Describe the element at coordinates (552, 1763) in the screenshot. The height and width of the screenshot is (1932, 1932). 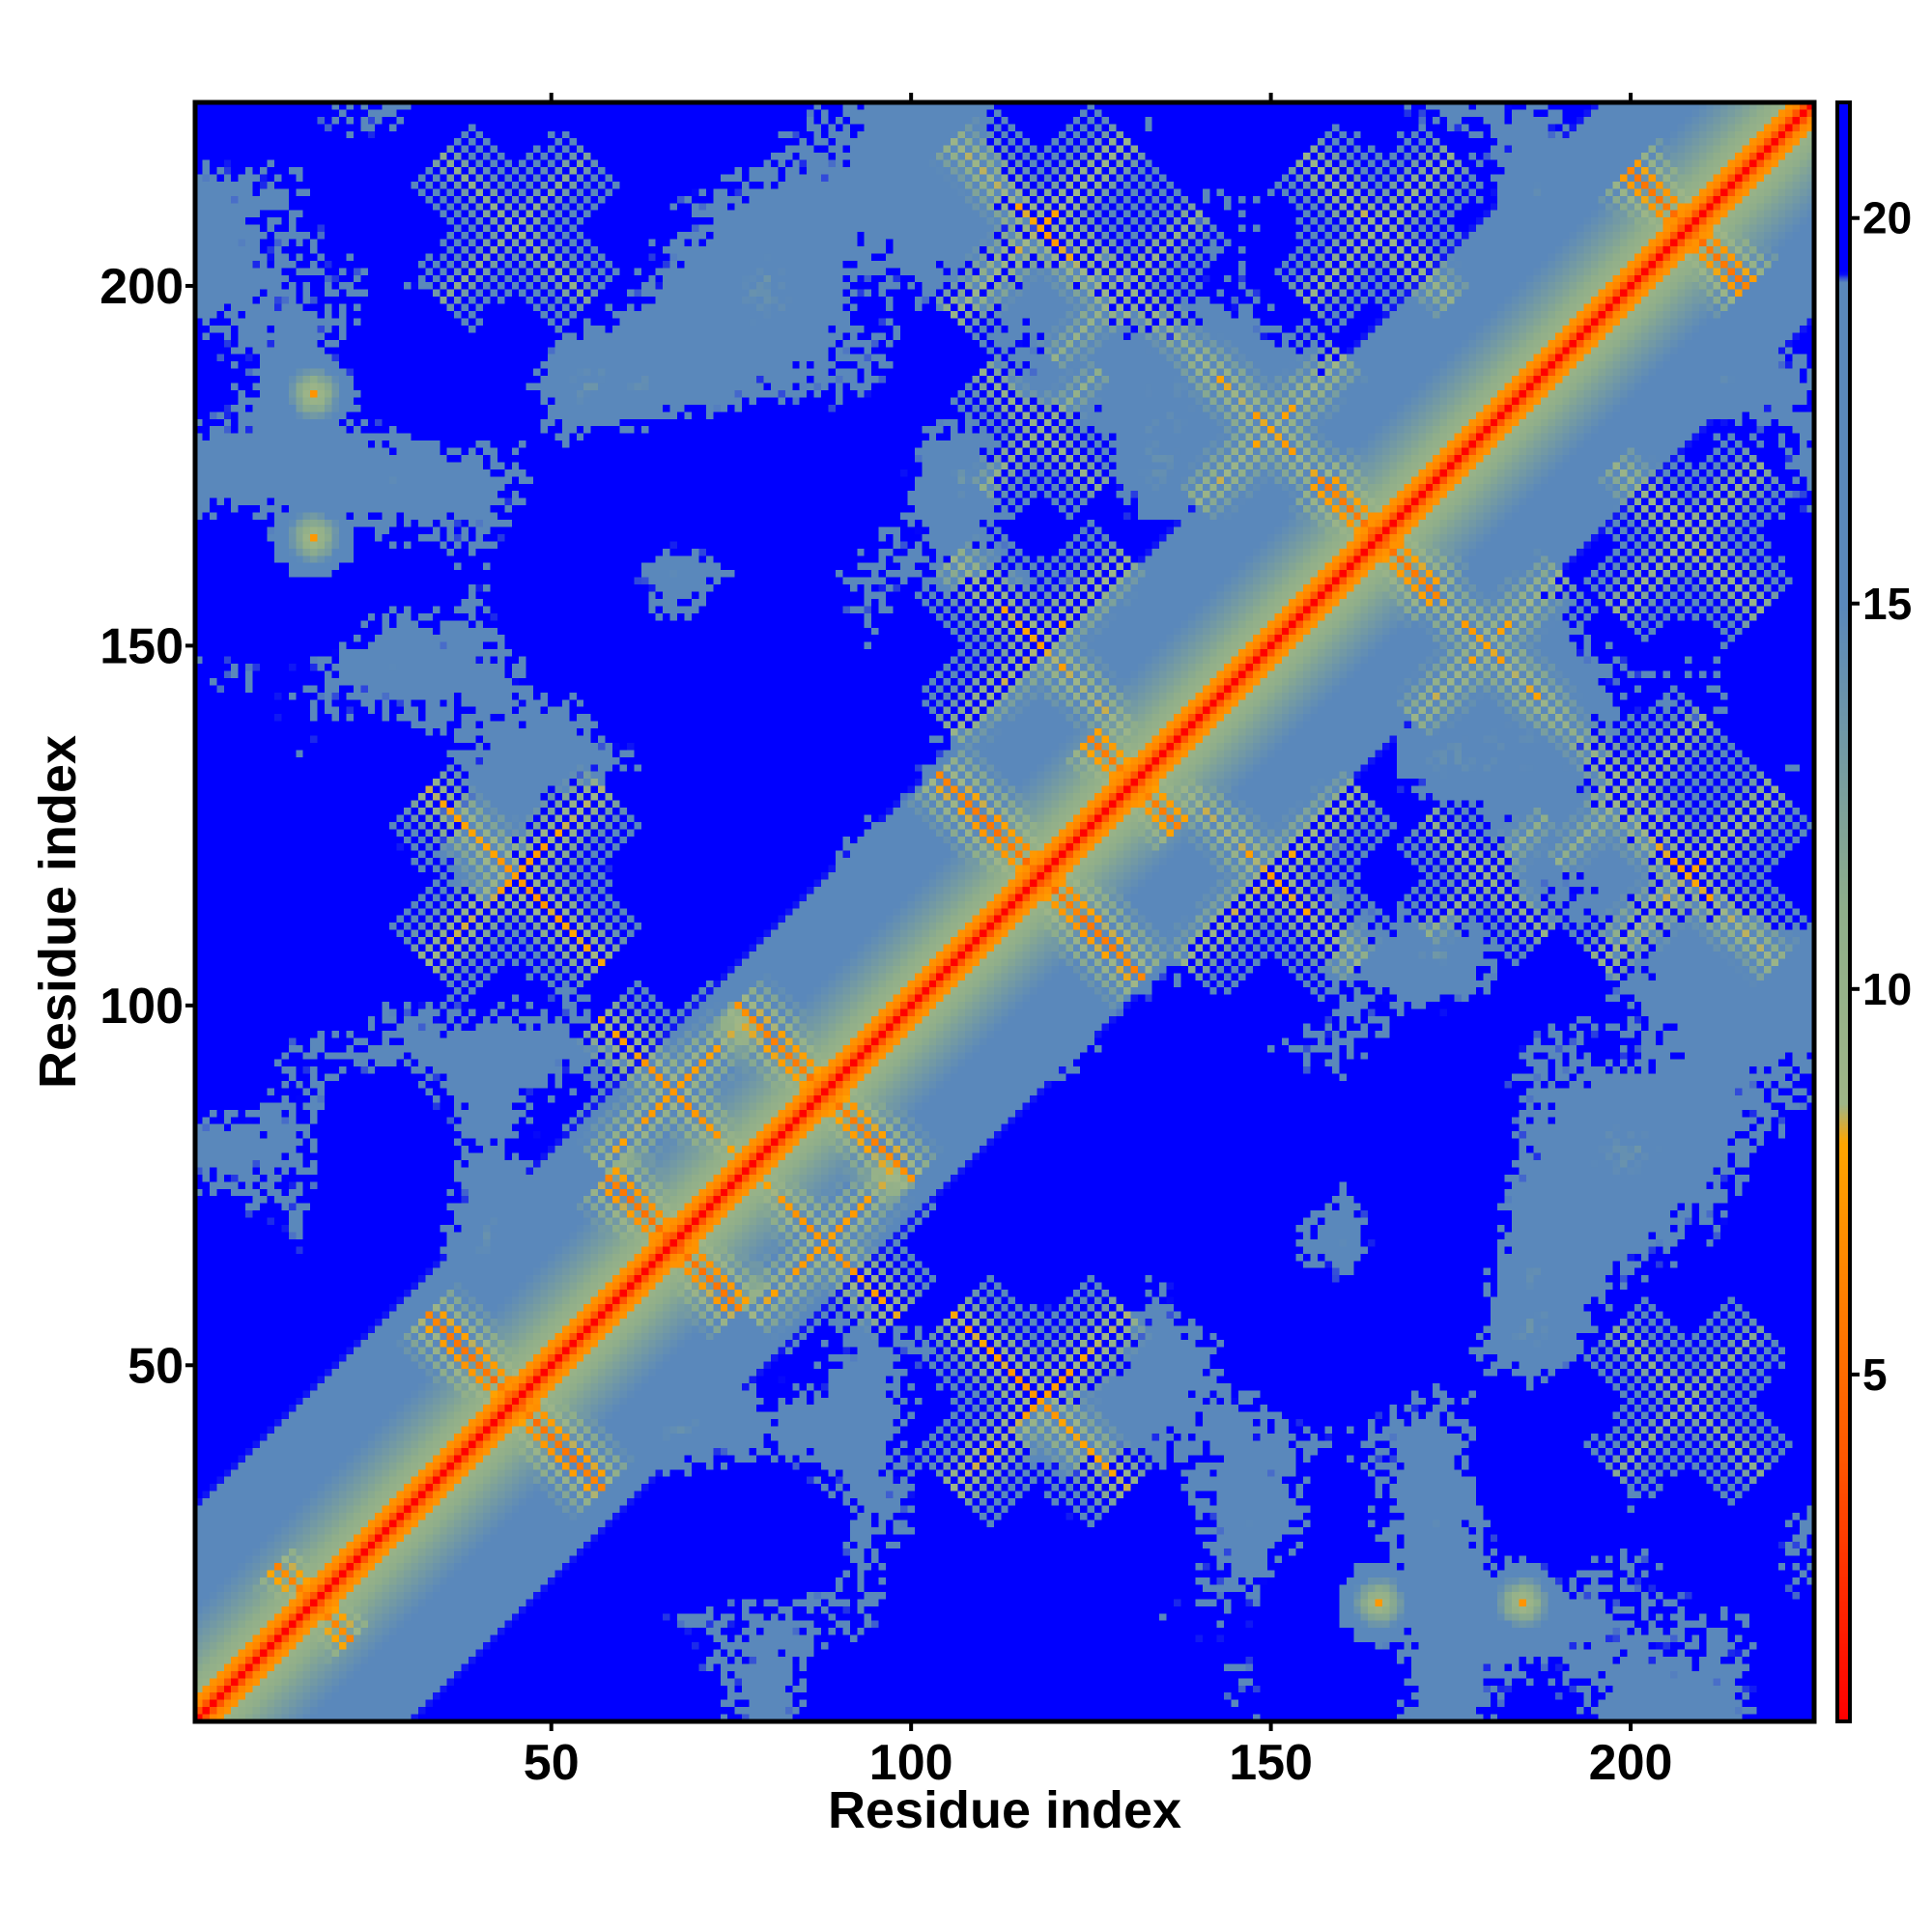
I see `x-tick-label: 50` at that location.